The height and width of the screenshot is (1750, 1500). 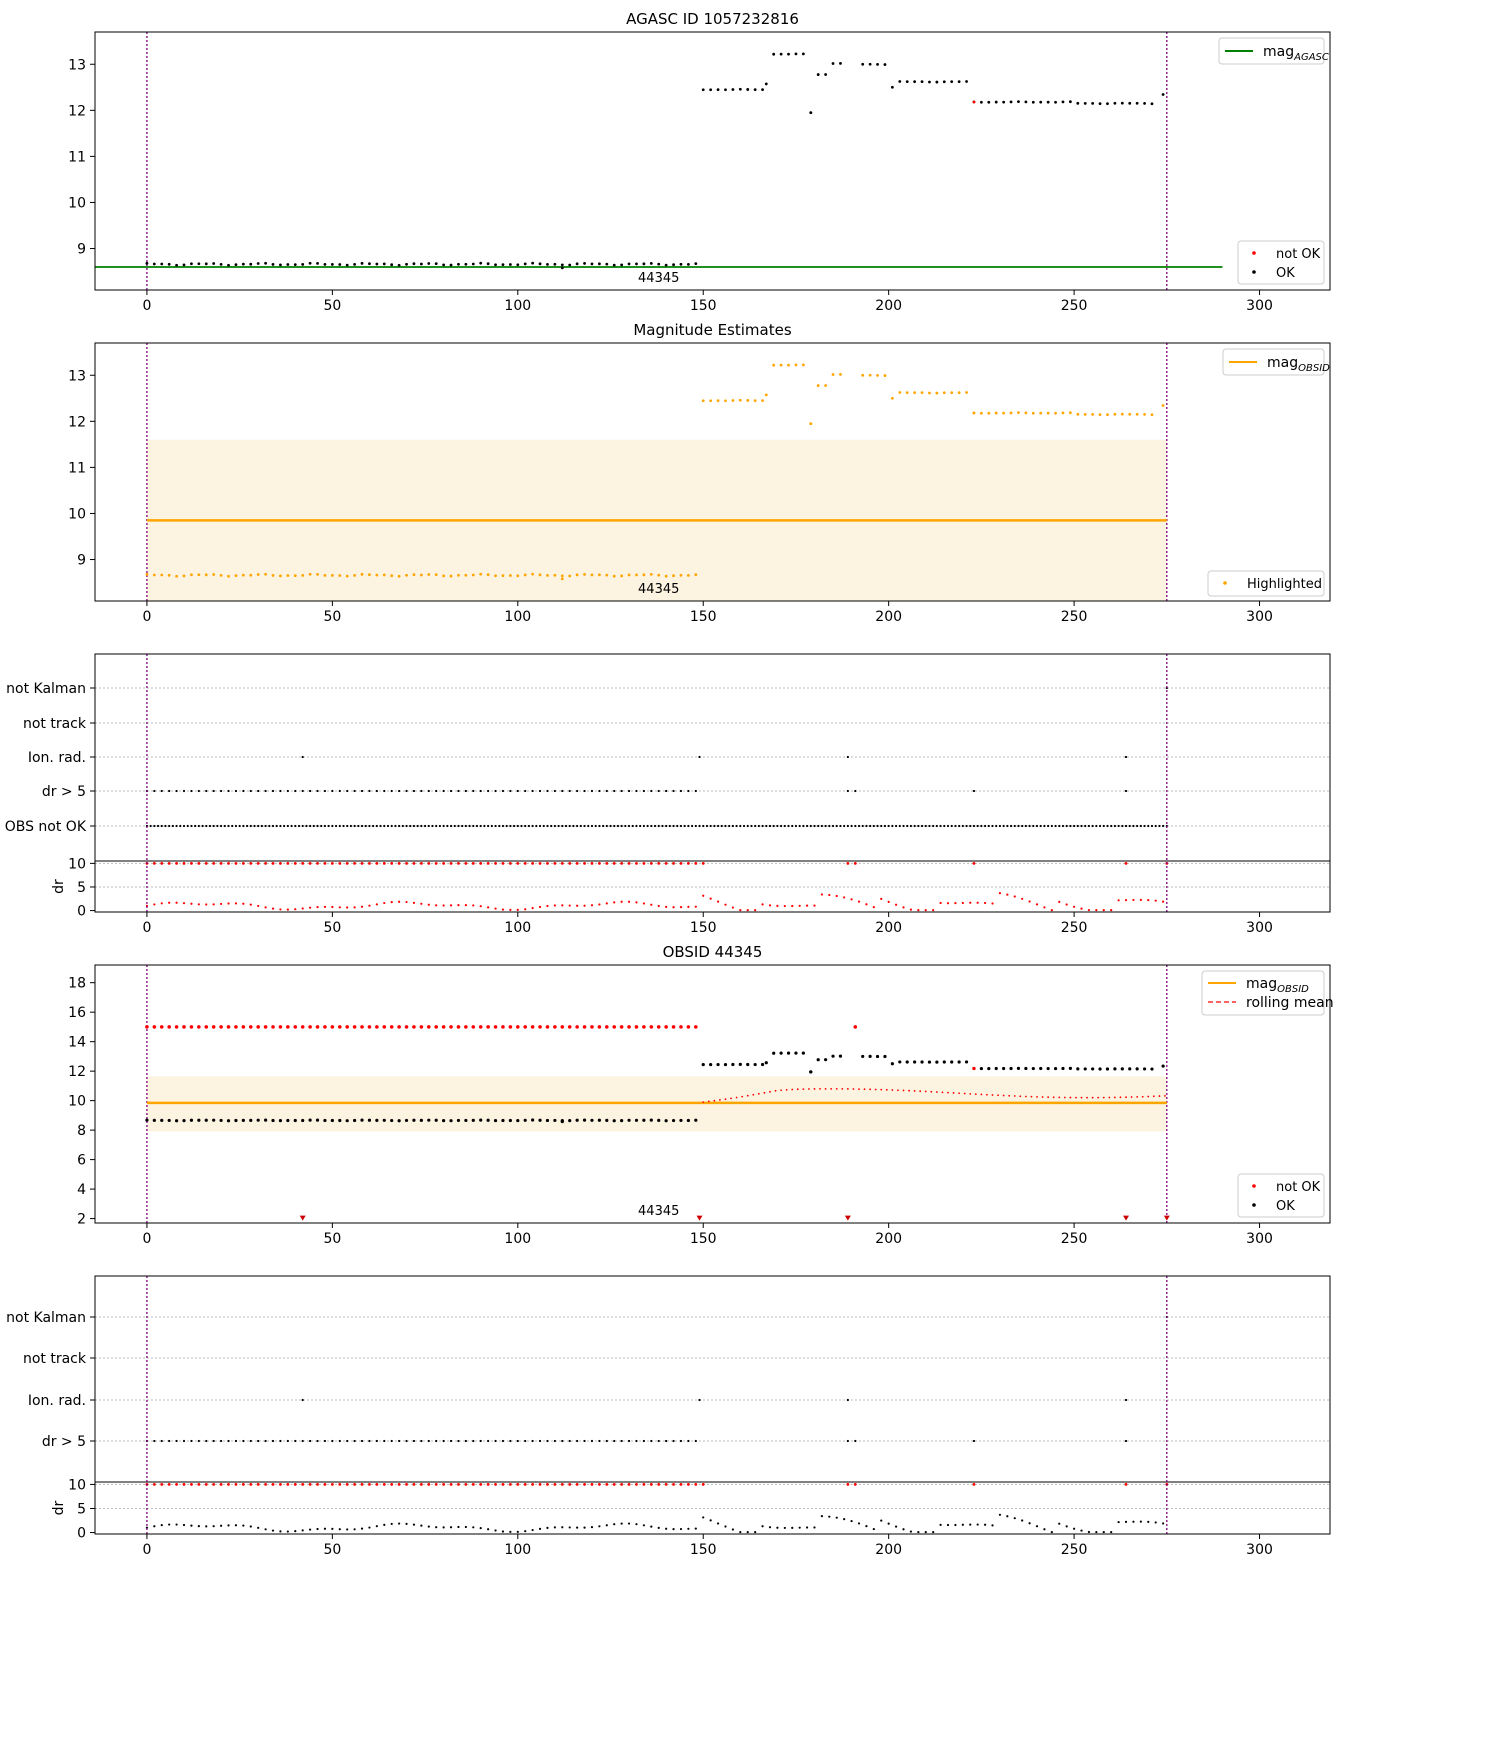 What do you see at coordinates (712, 1405) in the screenshot?
I see `chart5-frame` at bounding box center [712, 1405].